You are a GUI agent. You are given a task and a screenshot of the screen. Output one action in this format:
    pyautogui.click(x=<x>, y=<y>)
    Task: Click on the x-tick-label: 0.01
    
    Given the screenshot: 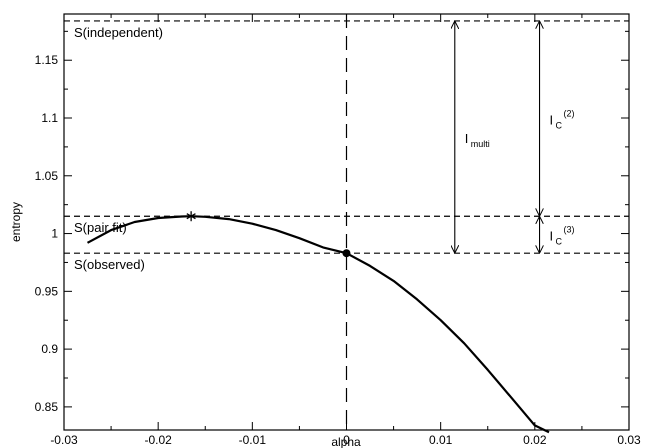 What is the action you would take?
    pyautogui.click(x=441, y=440)
    